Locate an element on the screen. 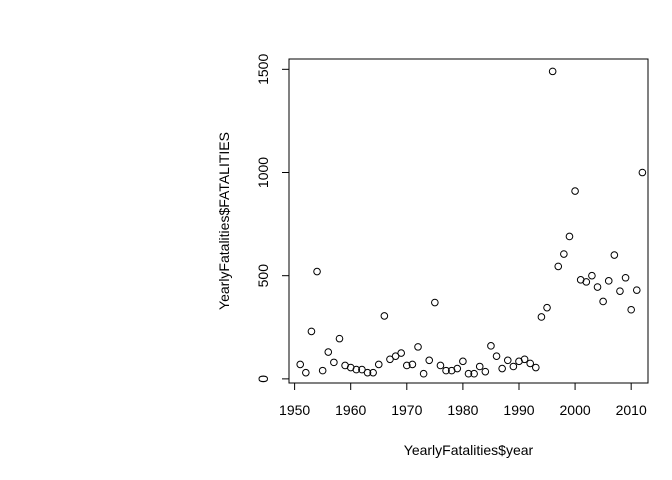  y-axis-label: YearlyFatalities$FATALITIES is located at coordinates (224, 221).